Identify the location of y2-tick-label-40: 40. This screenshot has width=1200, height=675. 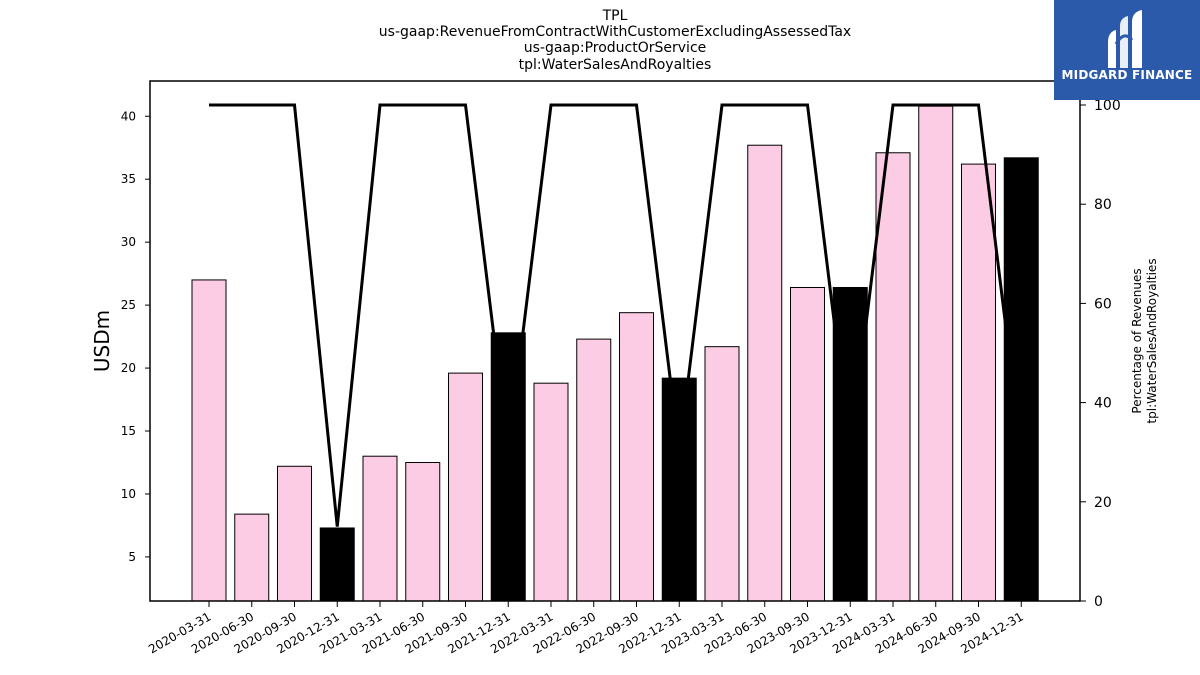
(1103, 404).